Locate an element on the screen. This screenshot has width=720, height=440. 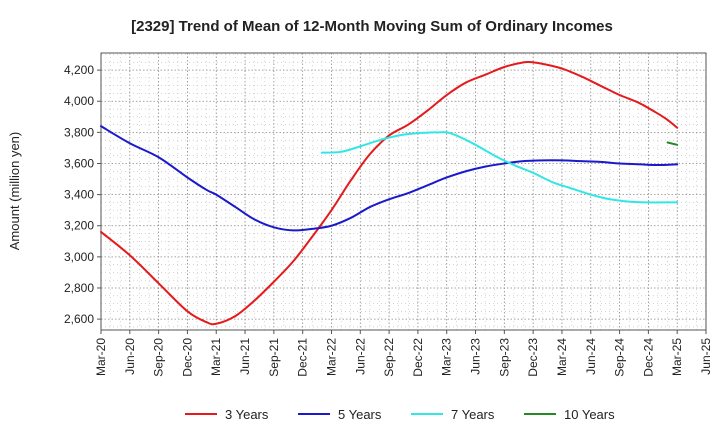
x-tick-label: Sep-24 is located at coordinates (620, 357).